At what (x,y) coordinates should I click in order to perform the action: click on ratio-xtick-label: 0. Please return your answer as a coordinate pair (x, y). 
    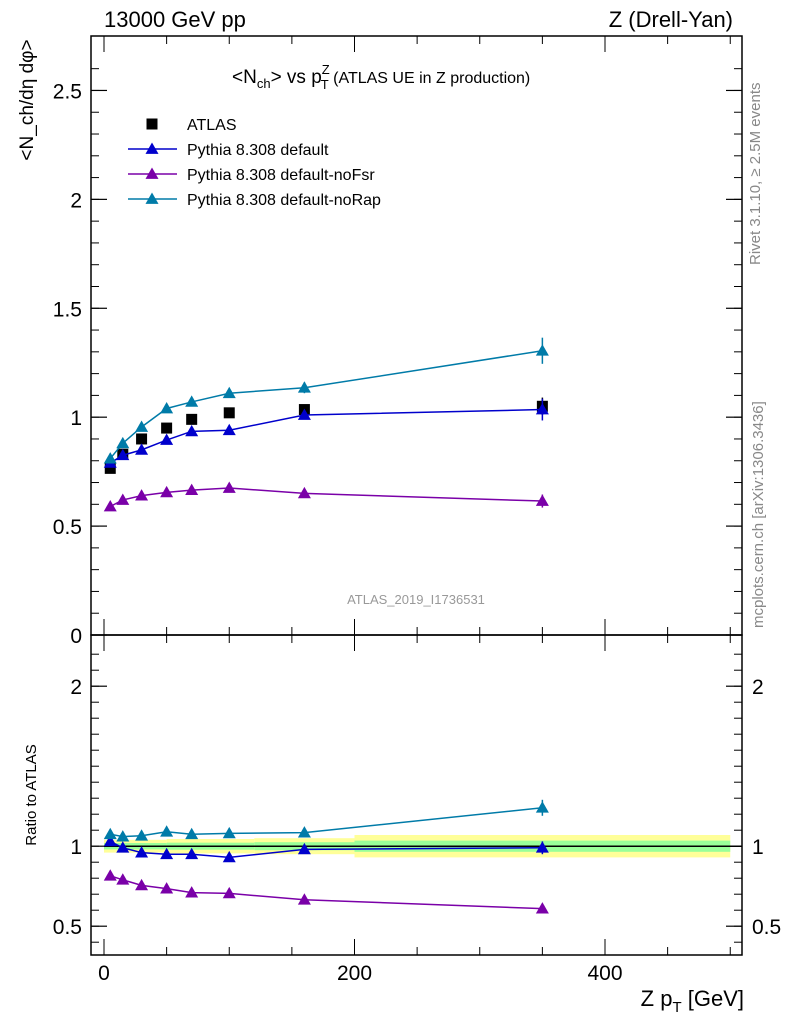
    Looking at the image, I should click on (104, 973).